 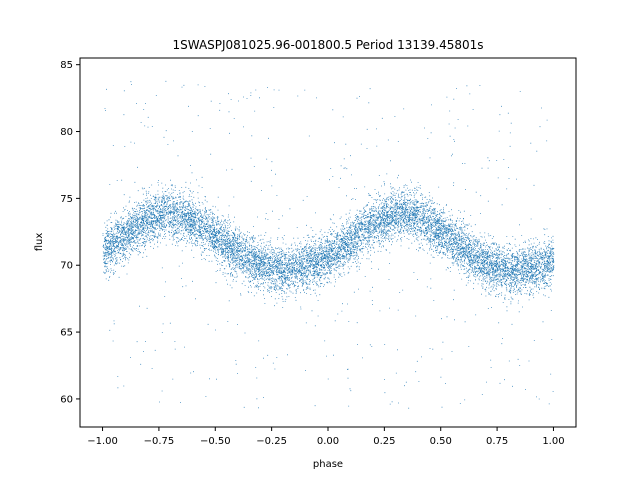 I want to click on x-axis-ticks: −1.00 −0.75 −0.50 −0.25 0.00 0.25 0.50 0.75 1.00, so click(x=326, y=437).